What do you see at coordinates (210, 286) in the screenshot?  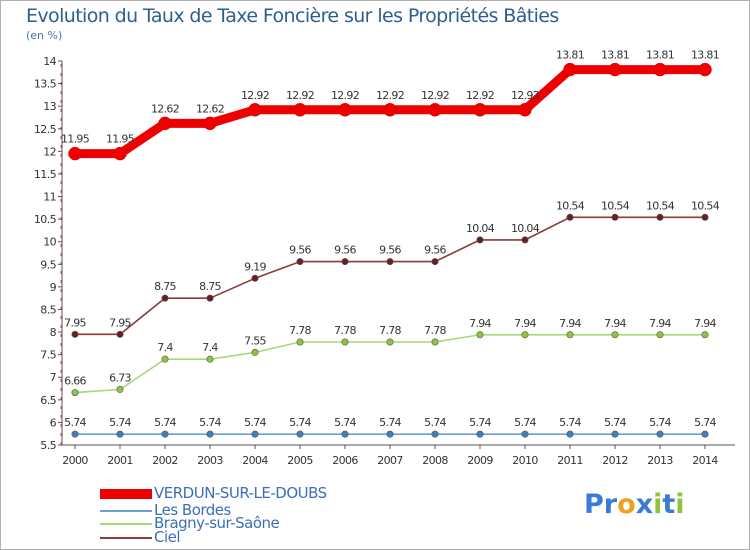 I see `data-label: 8.75` at bounding box center [210, 286].